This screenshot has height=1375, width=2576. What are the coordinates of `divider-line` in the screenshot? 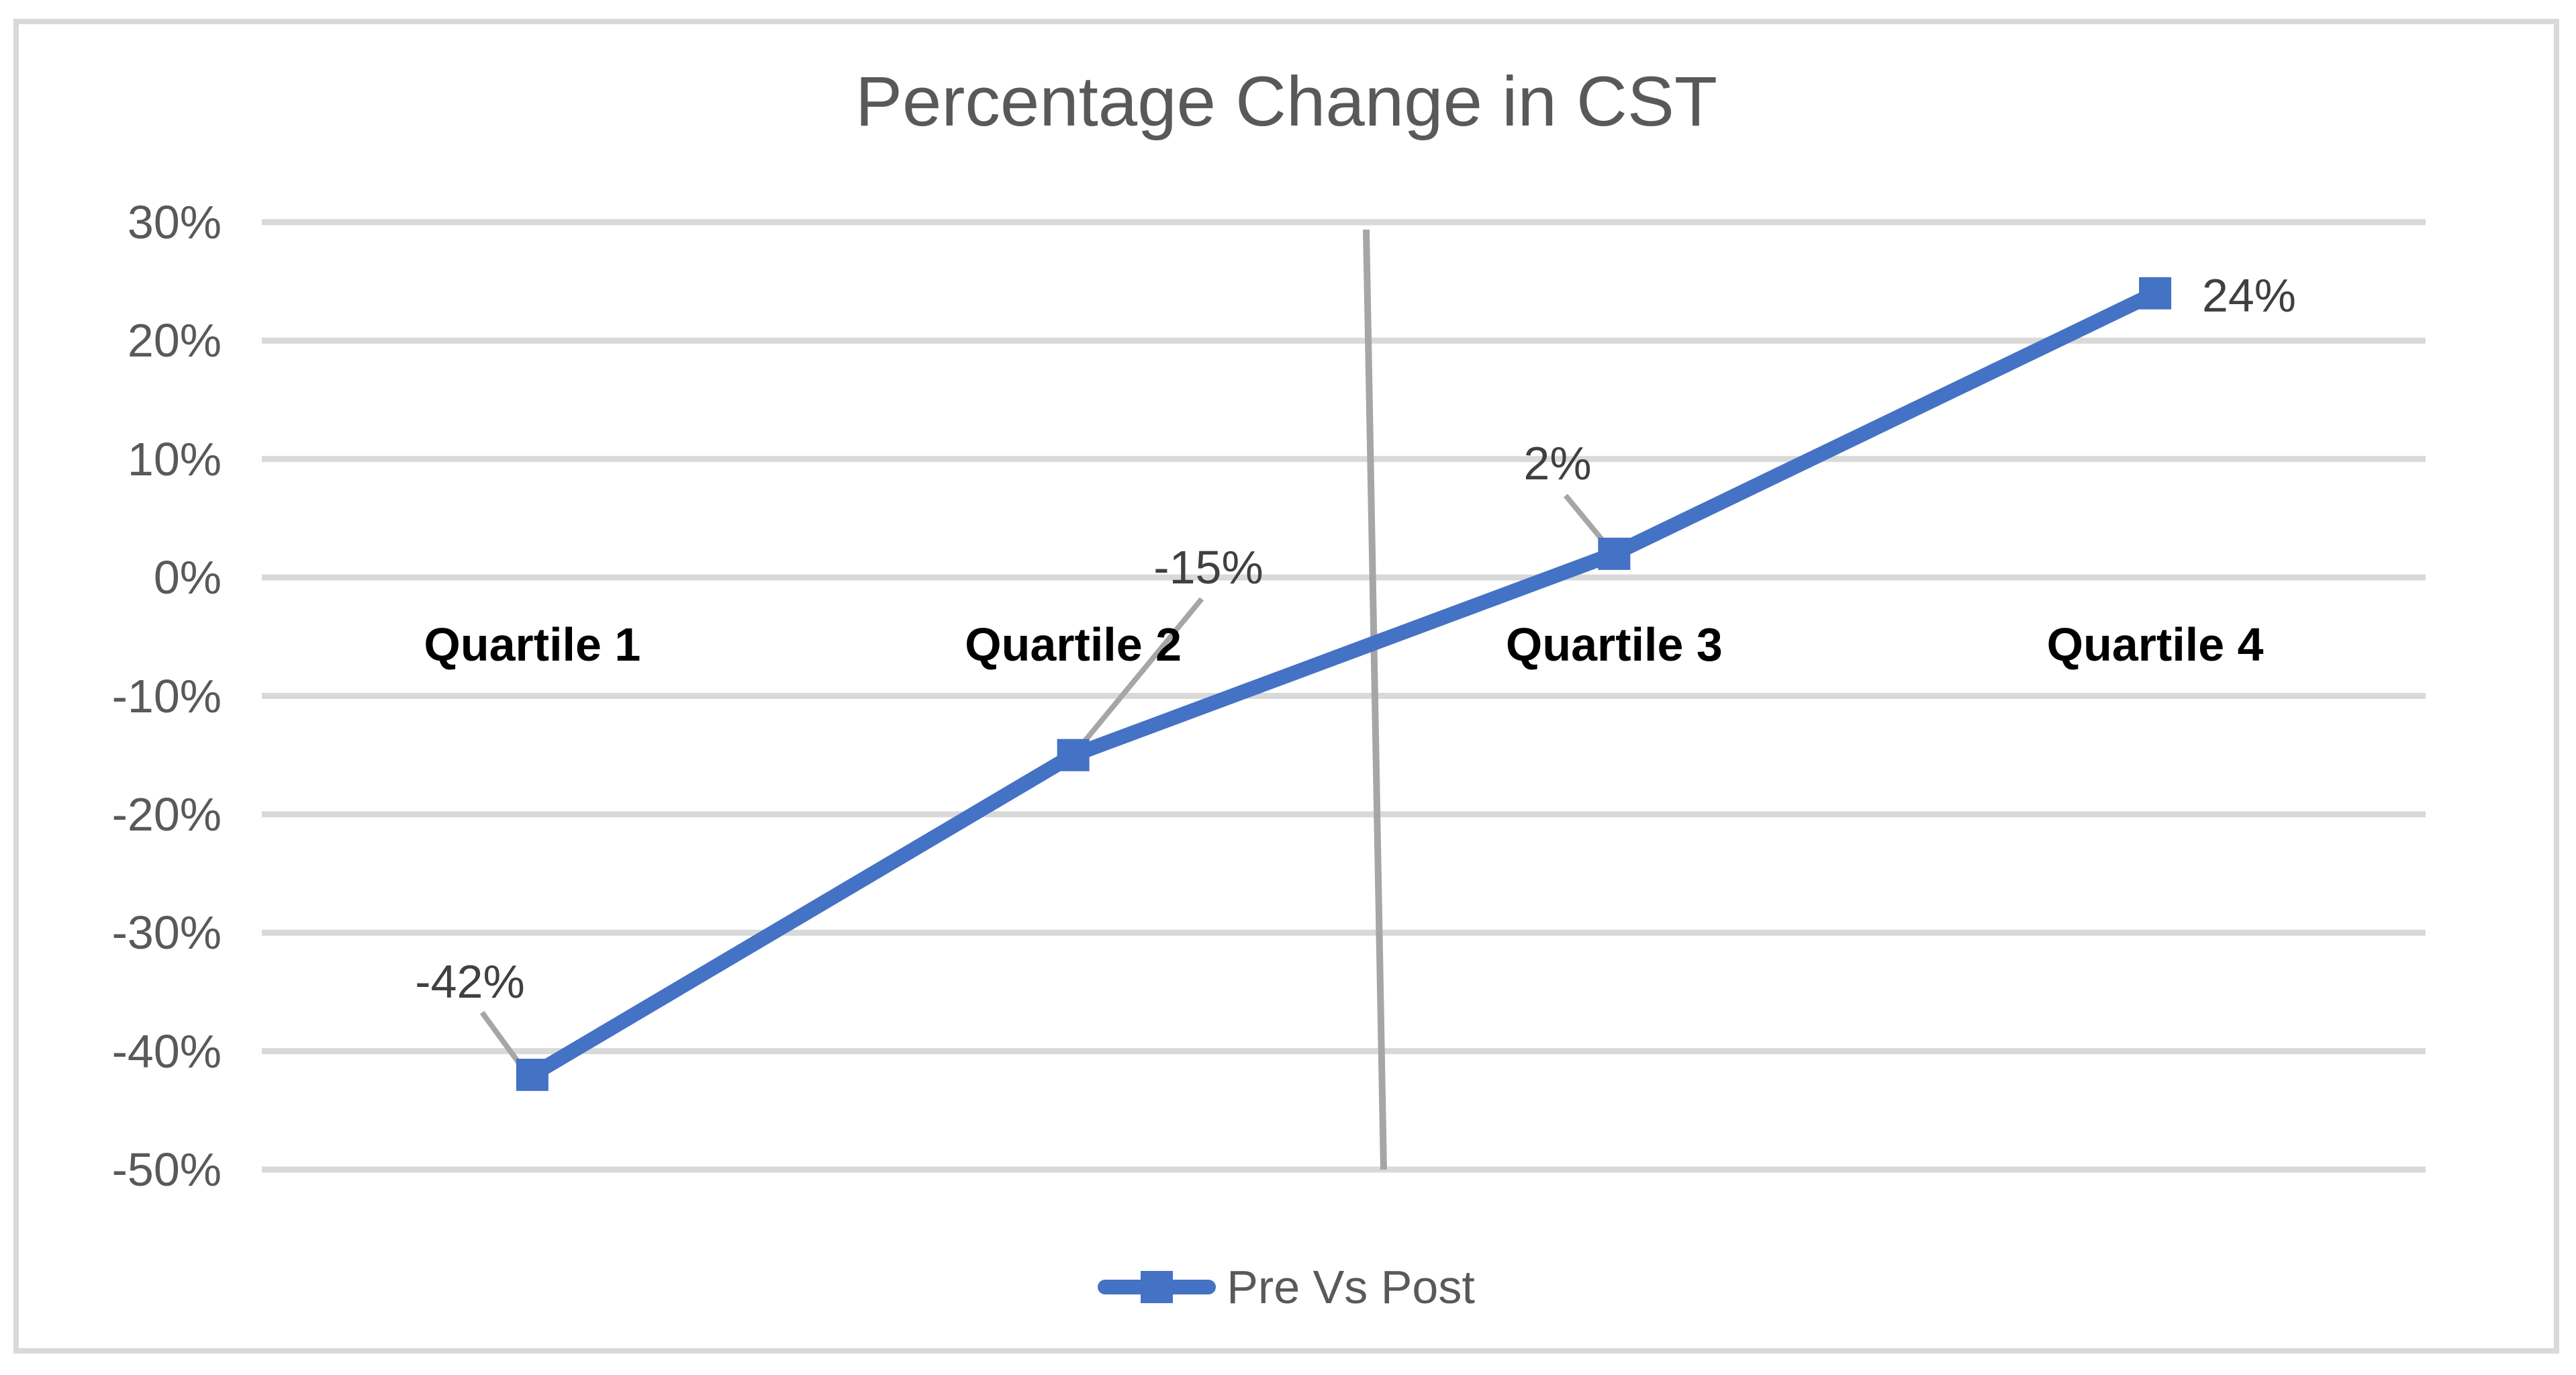 It's located at (1375, 699).